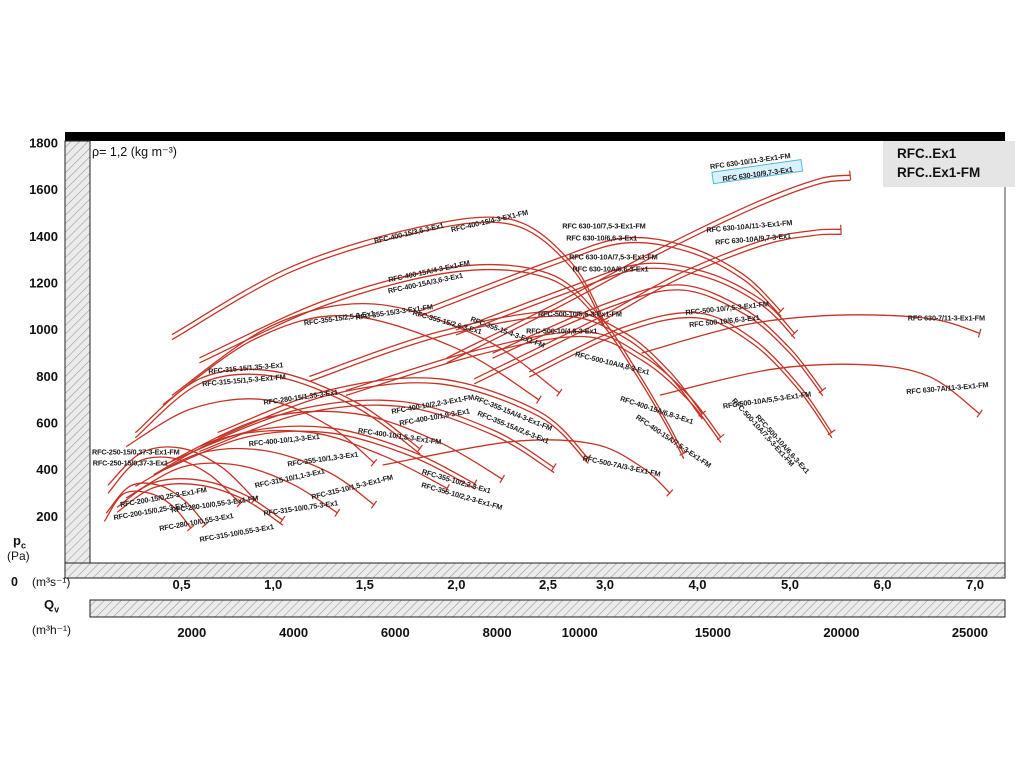 This screenshot has width=1024, height=768. What do you see at coordinates (753, 239) in the screenshot?
I see `curve-label: RFC 630-10A/9,7-3-Ex1` at bounding box center [753, 239].